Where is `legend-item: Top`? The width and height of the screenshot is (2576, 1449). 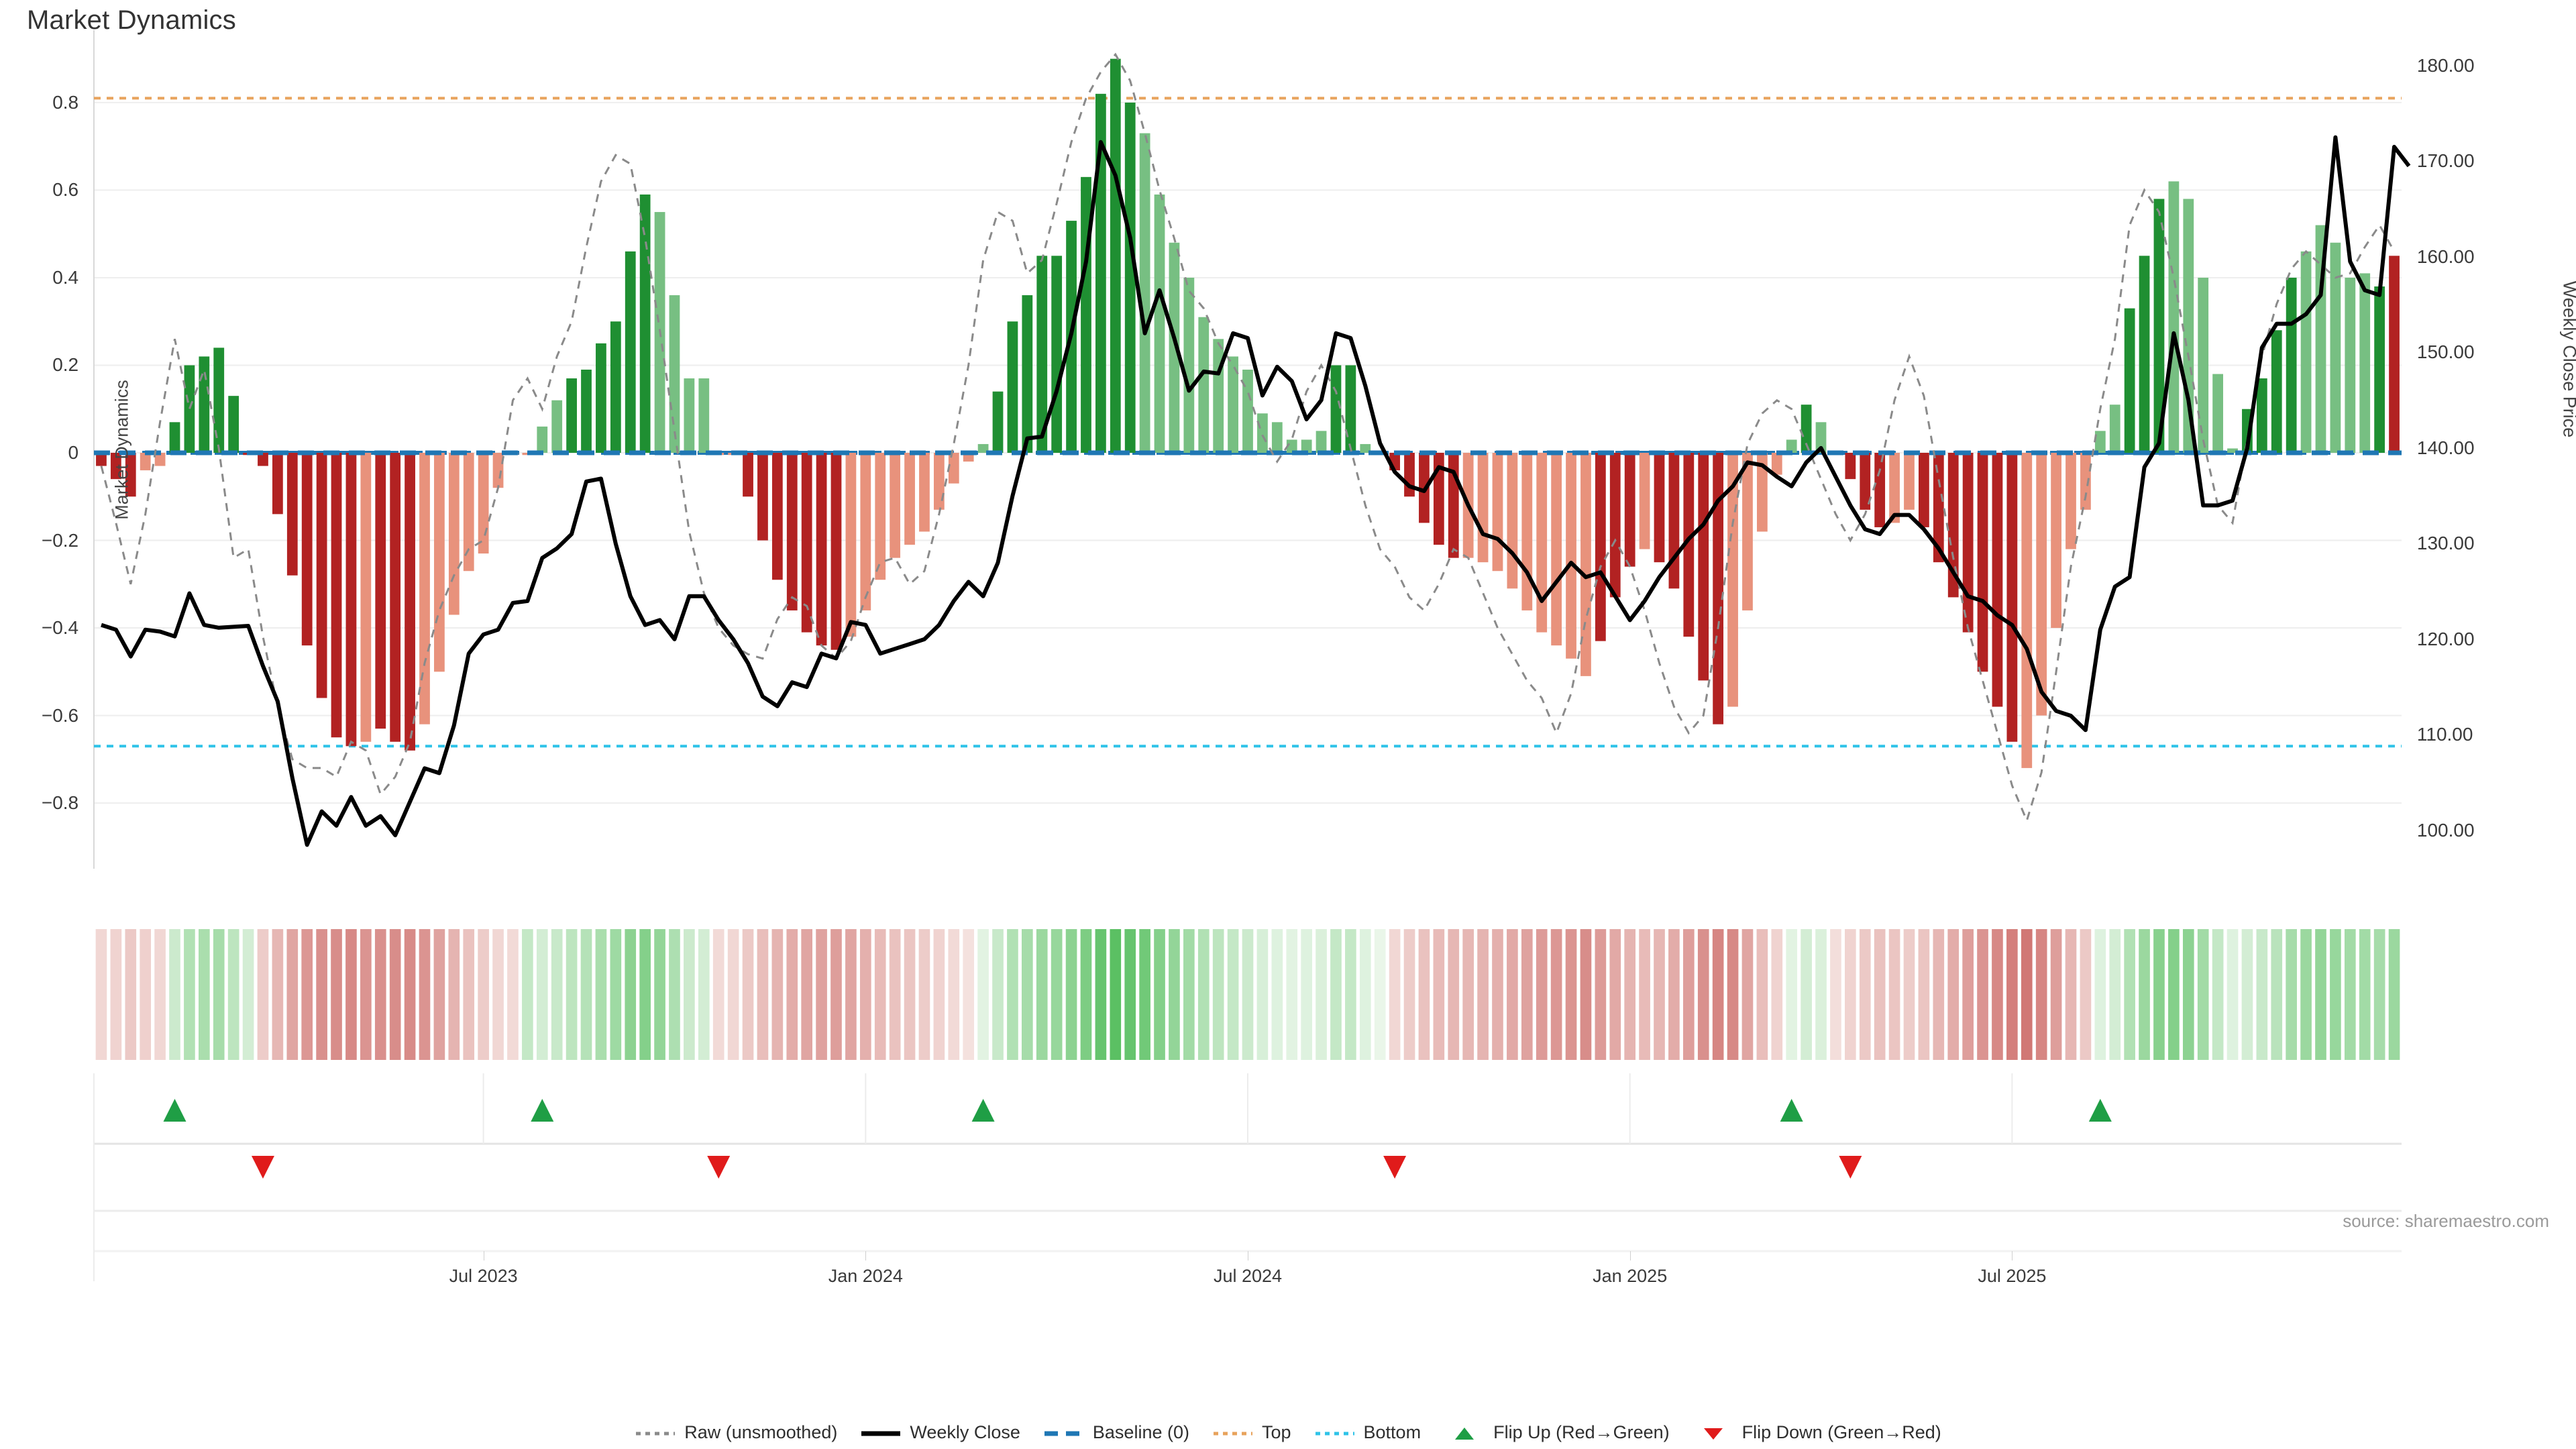
legend-item: Top is located at coordinates (1251, 1432).